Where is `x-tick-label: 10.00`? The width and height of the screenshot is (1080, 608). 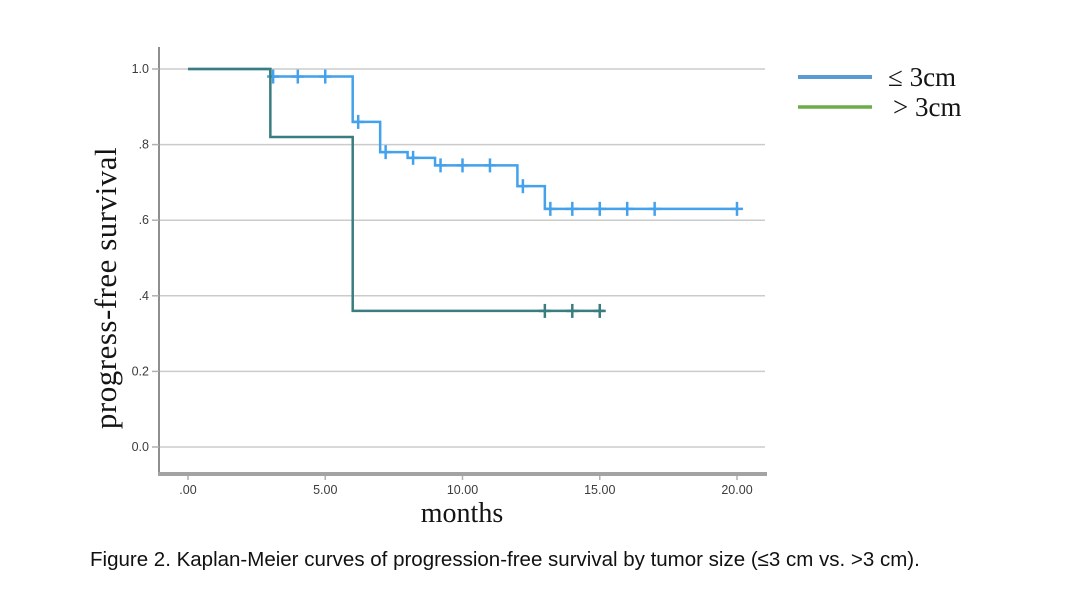 x-tick-label: 10.00 is located at coordinates (462, 490).